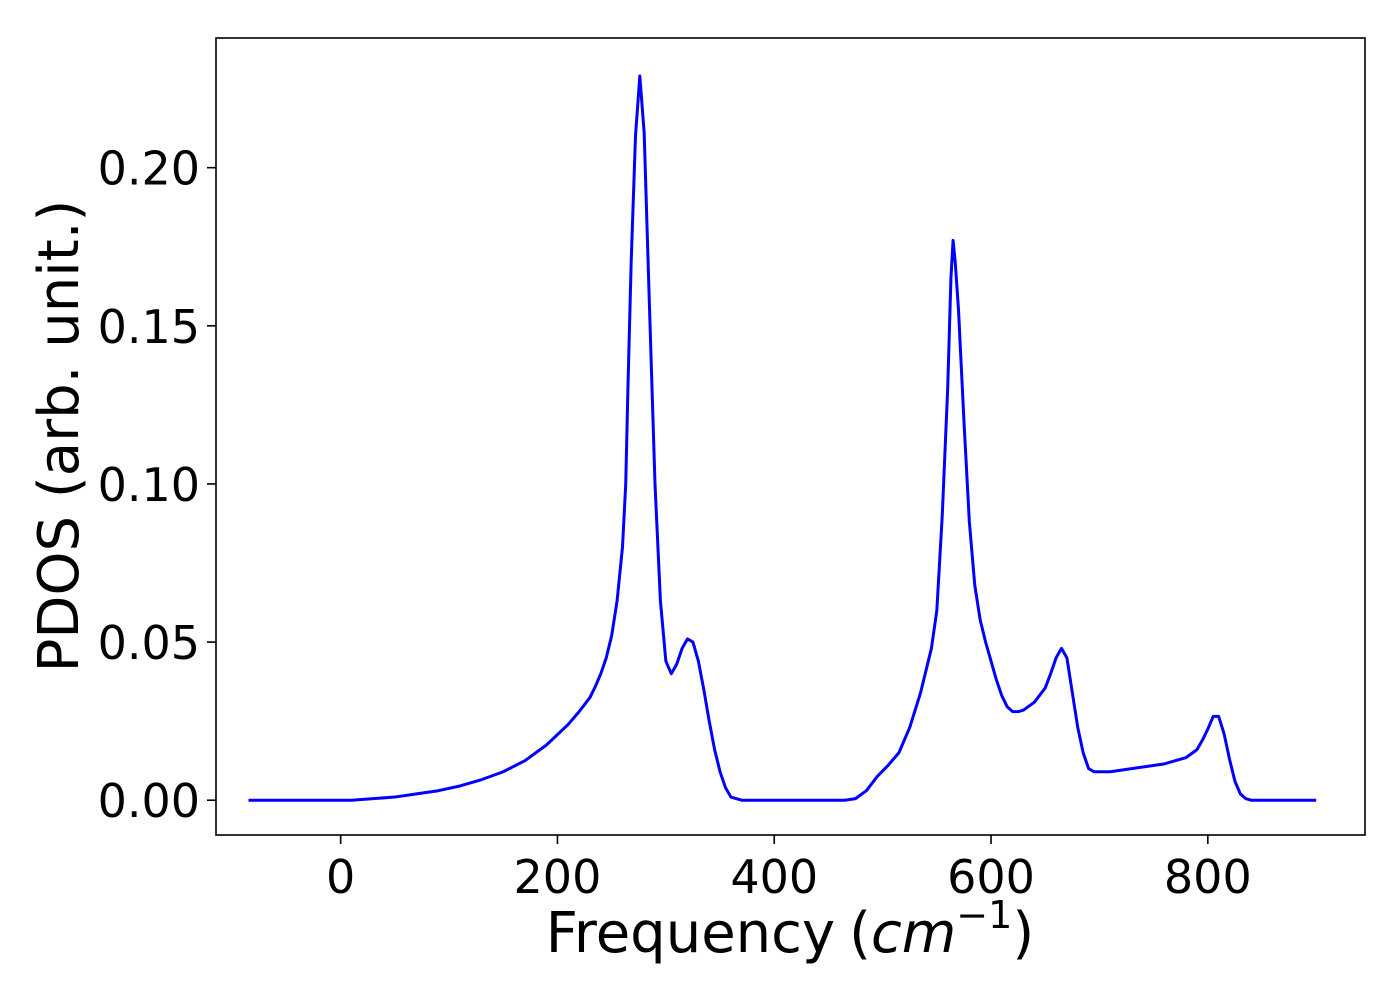 Image resolution: width=1400 pixels, height=1000 pixels. I want to click on y-tick-label: 0.00, so click(149, 801).